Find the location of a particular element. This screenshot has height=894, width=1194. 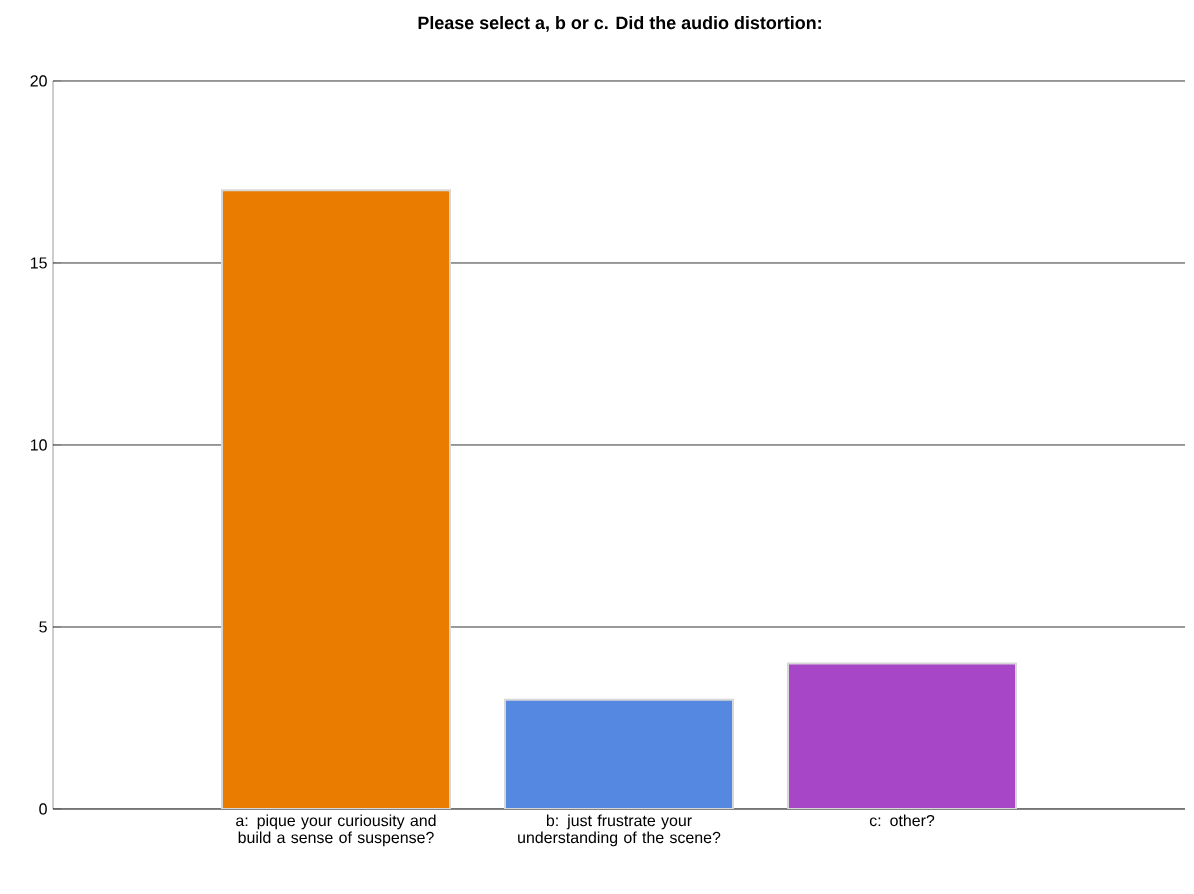

y-tick-label: 5 is located at coordinates (43, 627).